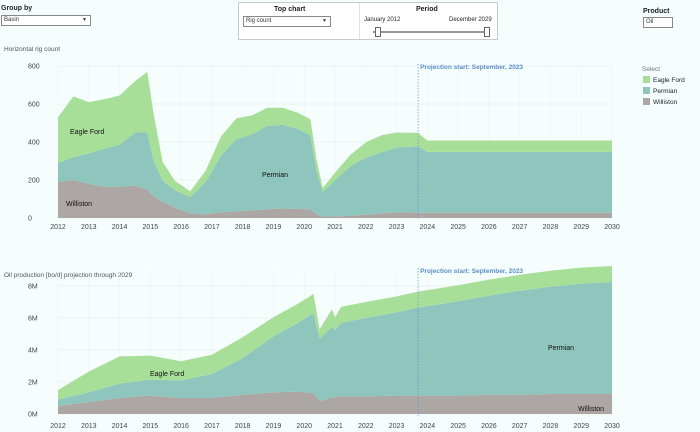 Image resolution: width=700 pixels, height=432 pixels. Describe the element at coordinates (665, 102) in the screenshot. I see `legend-item-label: Williston` at that location.